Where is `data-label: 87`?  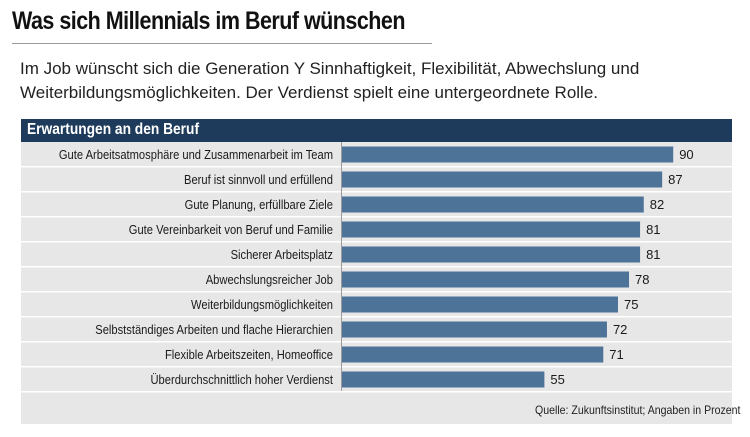
data-label: 87 is located at coordinates (675, 179).